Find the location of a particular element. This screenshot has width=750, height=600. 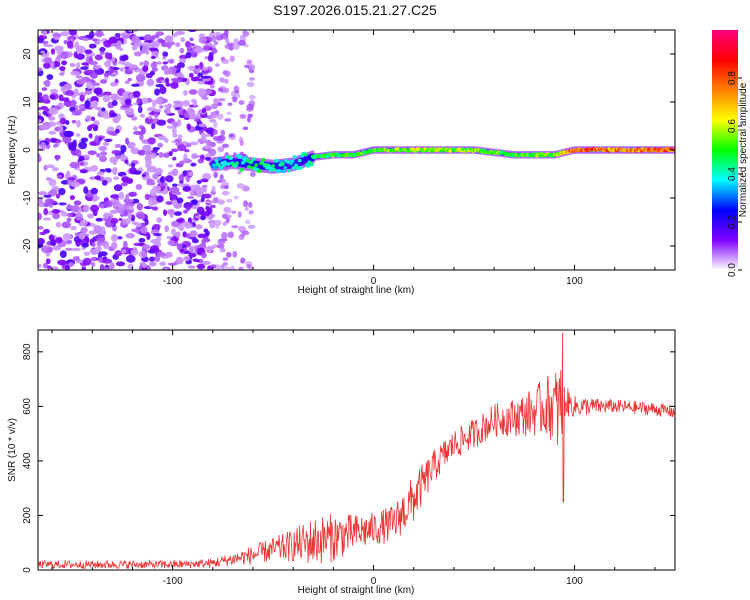

colorbar-label: Normalized spectral amplitude is located at coordinates (743, 149).